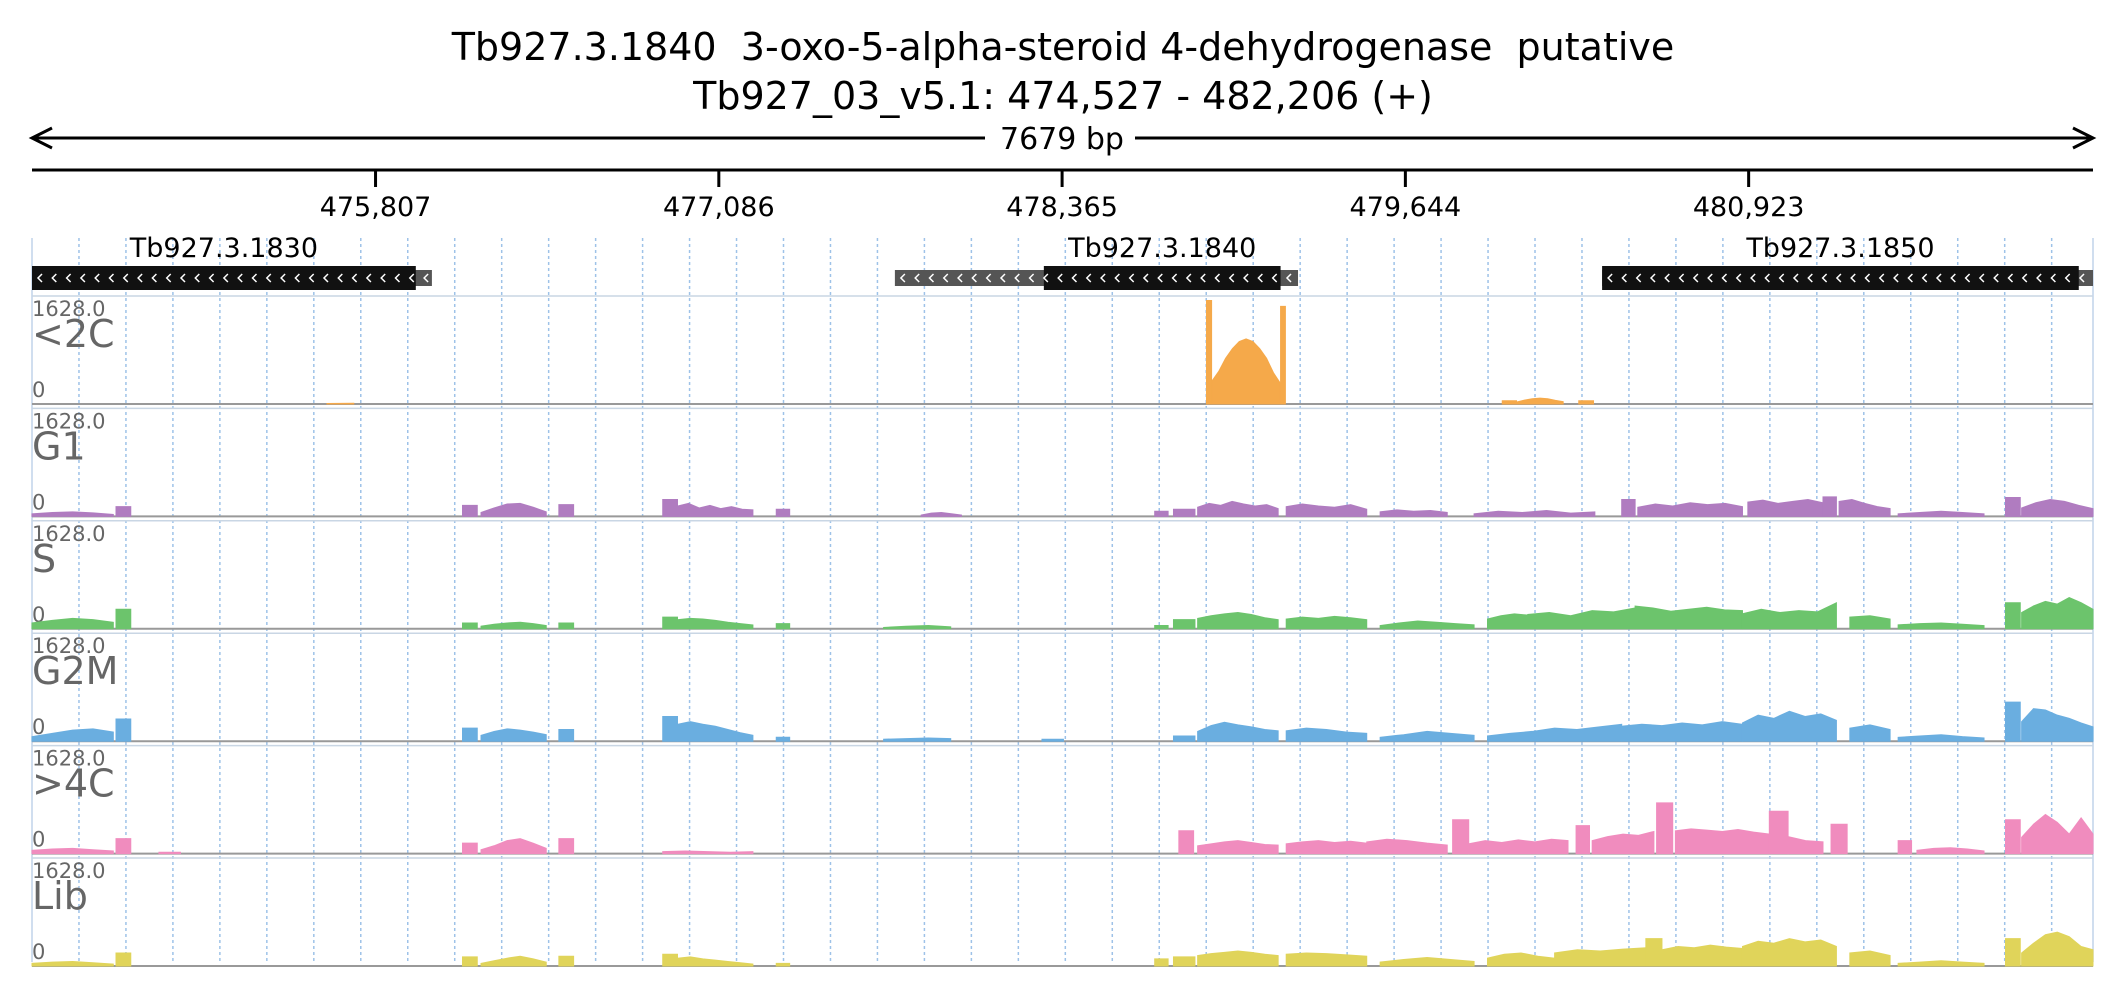  I want to click on span-arrowhead-left, so click(40, 138).